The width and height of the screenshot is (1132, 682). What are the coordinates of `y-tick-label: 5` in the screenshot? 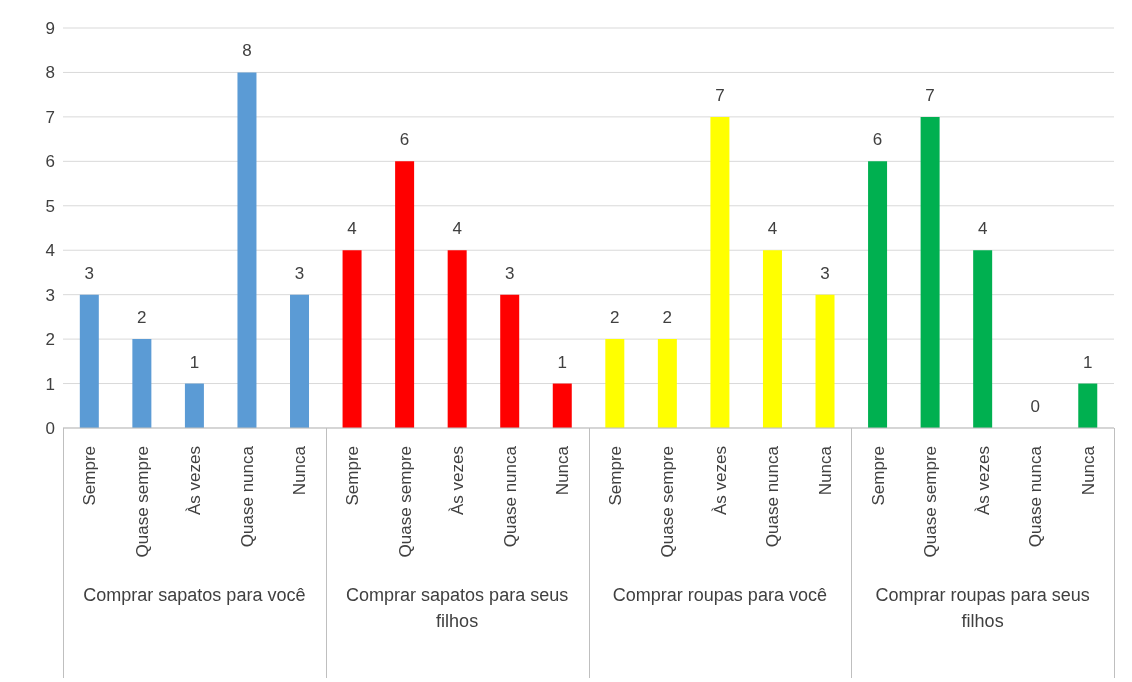 It's located at (50, 206).